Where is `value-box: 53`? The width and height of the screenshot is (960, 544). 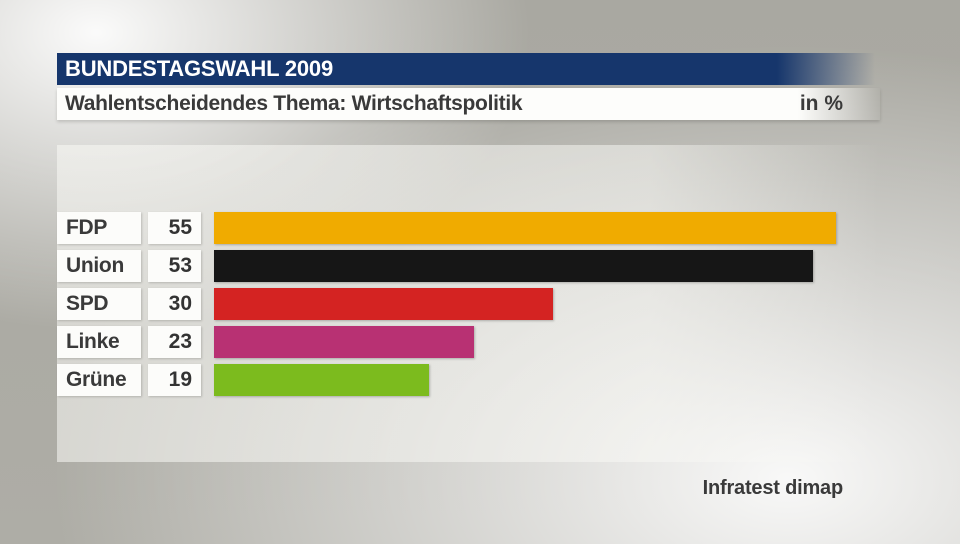 value-box: 53 is located at coordinates (174, 266).